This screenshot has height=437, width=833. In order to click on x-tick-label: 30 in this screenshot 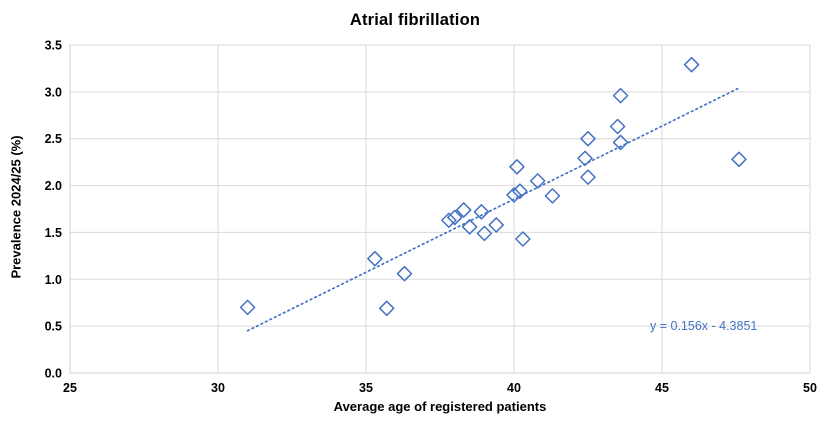, I will do `click(218, 388)`.